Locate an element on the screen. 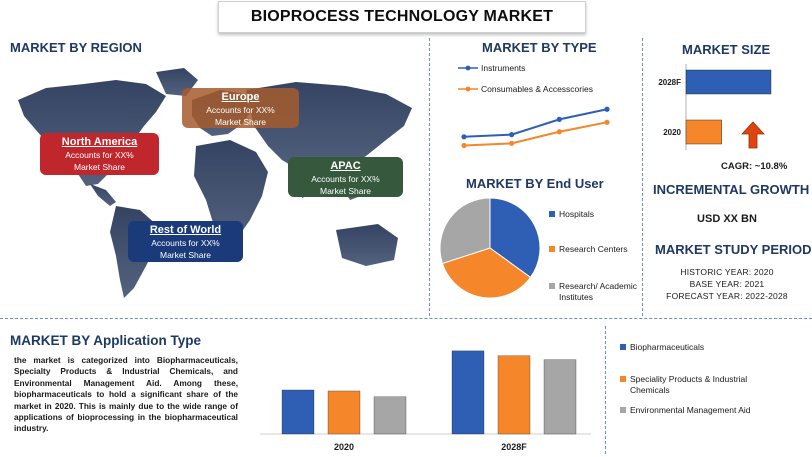 Image resolution: width=812 pixels, height=457 pixels. pie-legend-swatch-academic is located at coordinates (552, 286).